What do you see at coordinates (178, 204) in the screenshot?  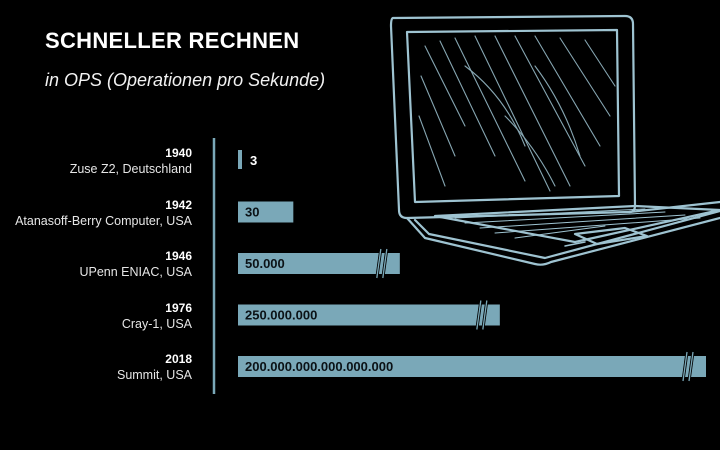 I see `category-year: 1942` at bounding box center [178, 204].